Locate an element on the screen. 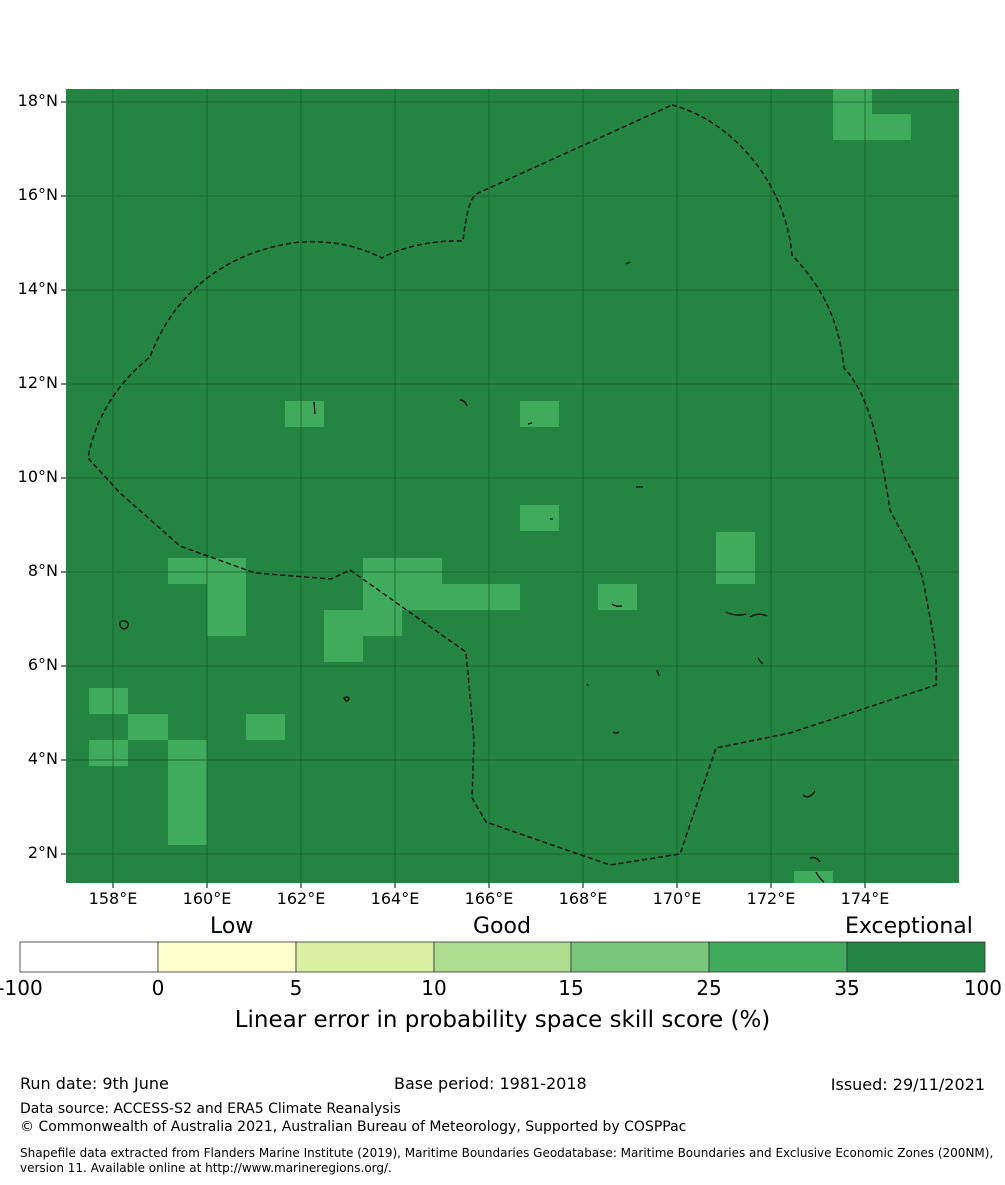  run-date: Run date: 9th June is located at coordinates (94, 1083).